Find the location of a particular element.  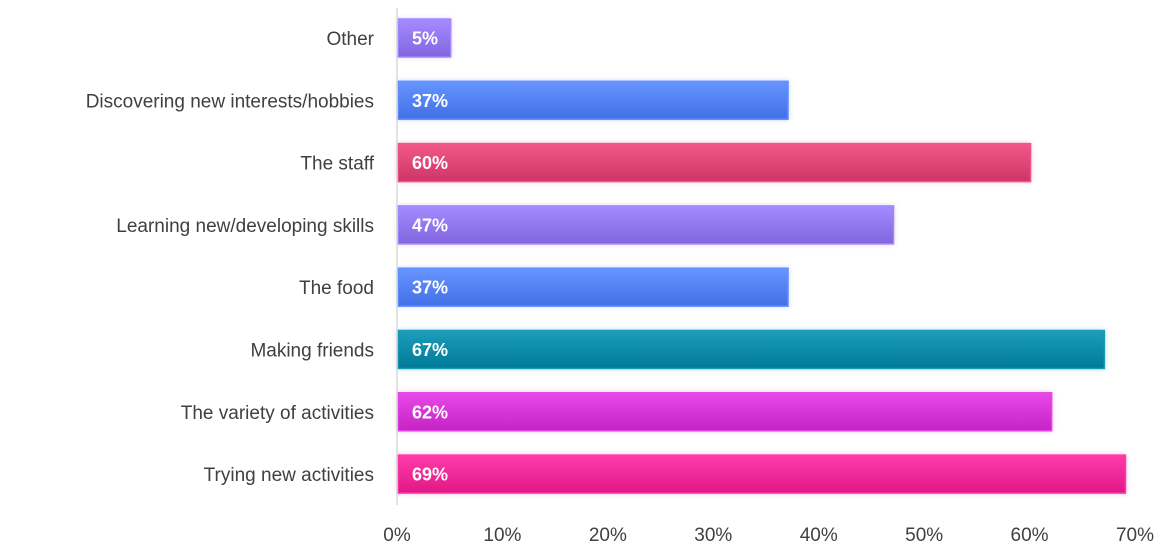

bar-data-label: 47% is located at coordinates (430, 225).